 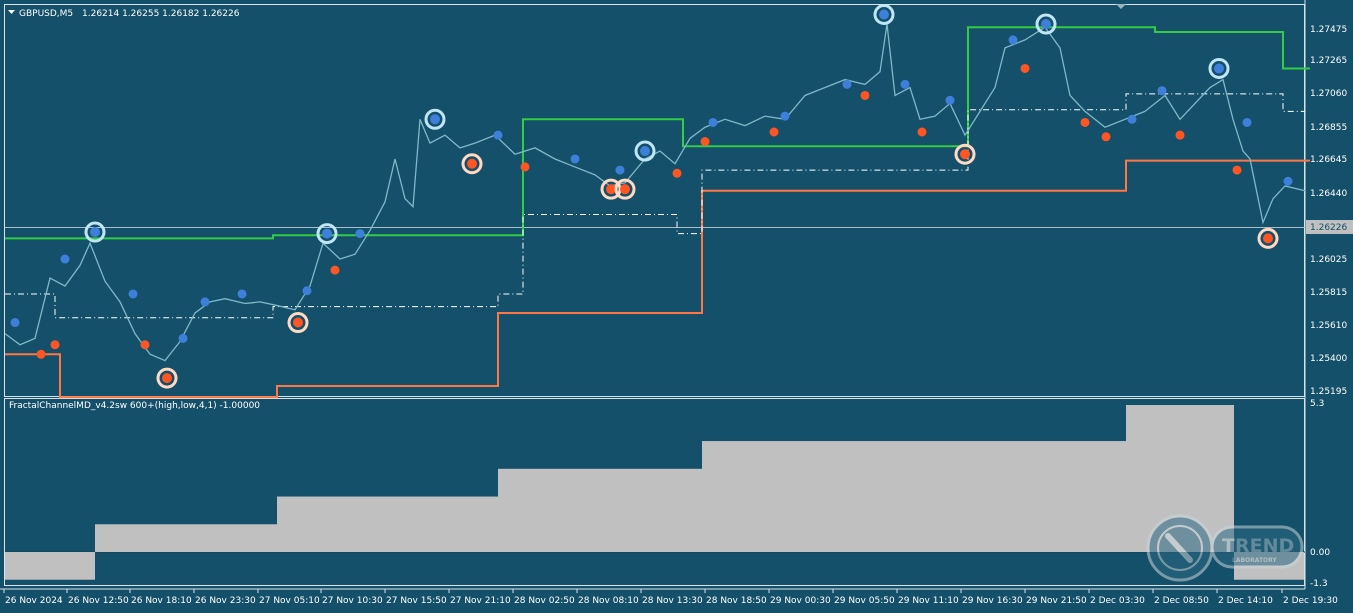 What do you see at coordinates (1328, 160) in the screenshot?
I see `price-tick: 1.26645` at bounding box center [1328, 160].